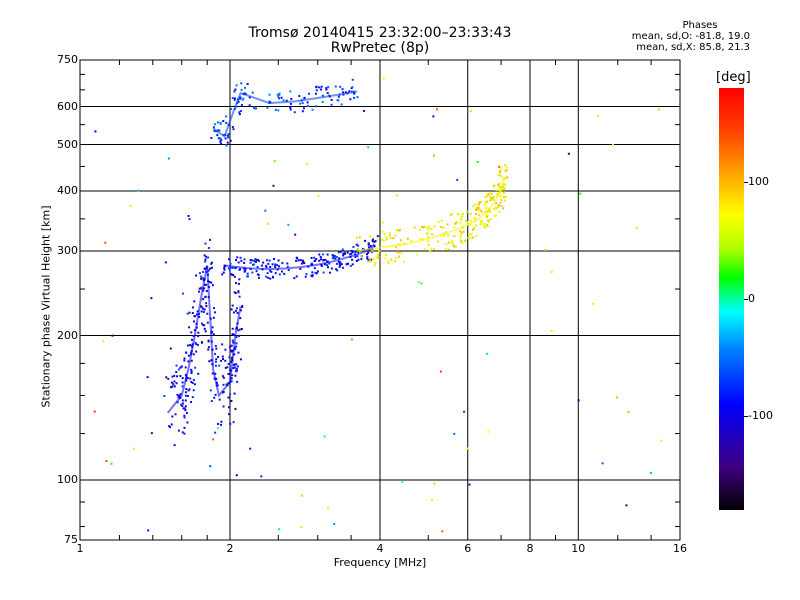 This screenshot has height=600, width=800. What do you see at coordinates (71, 539) in the screenshot?
I see `y-tick-label: 75` at bounding box center [71, 539].